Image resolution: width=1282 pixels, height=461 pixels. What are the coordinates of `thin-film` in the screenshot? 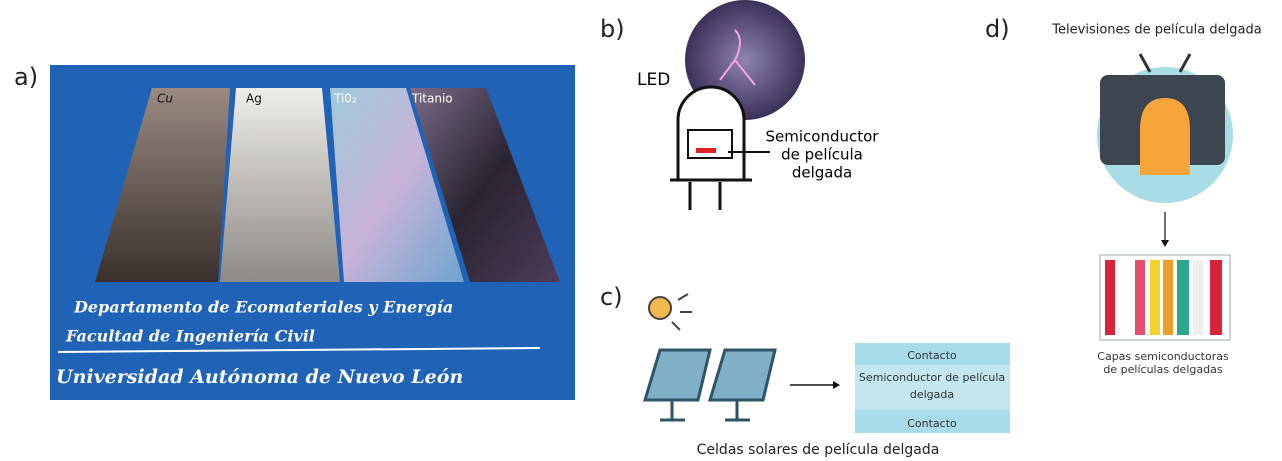 It's located at (706, 150).